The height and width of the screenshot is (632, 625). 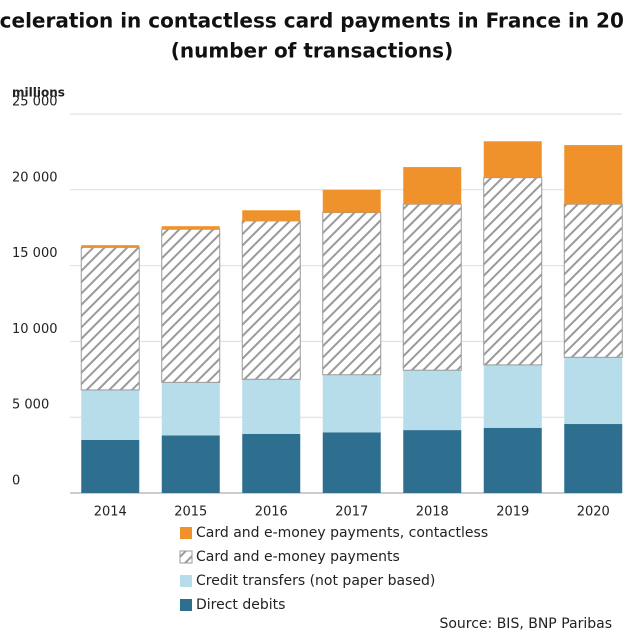 What do you see at coordinates (351, 512) in the screenshot?
I see `x-tick-label: 2017` at bounding box center [351, 512].